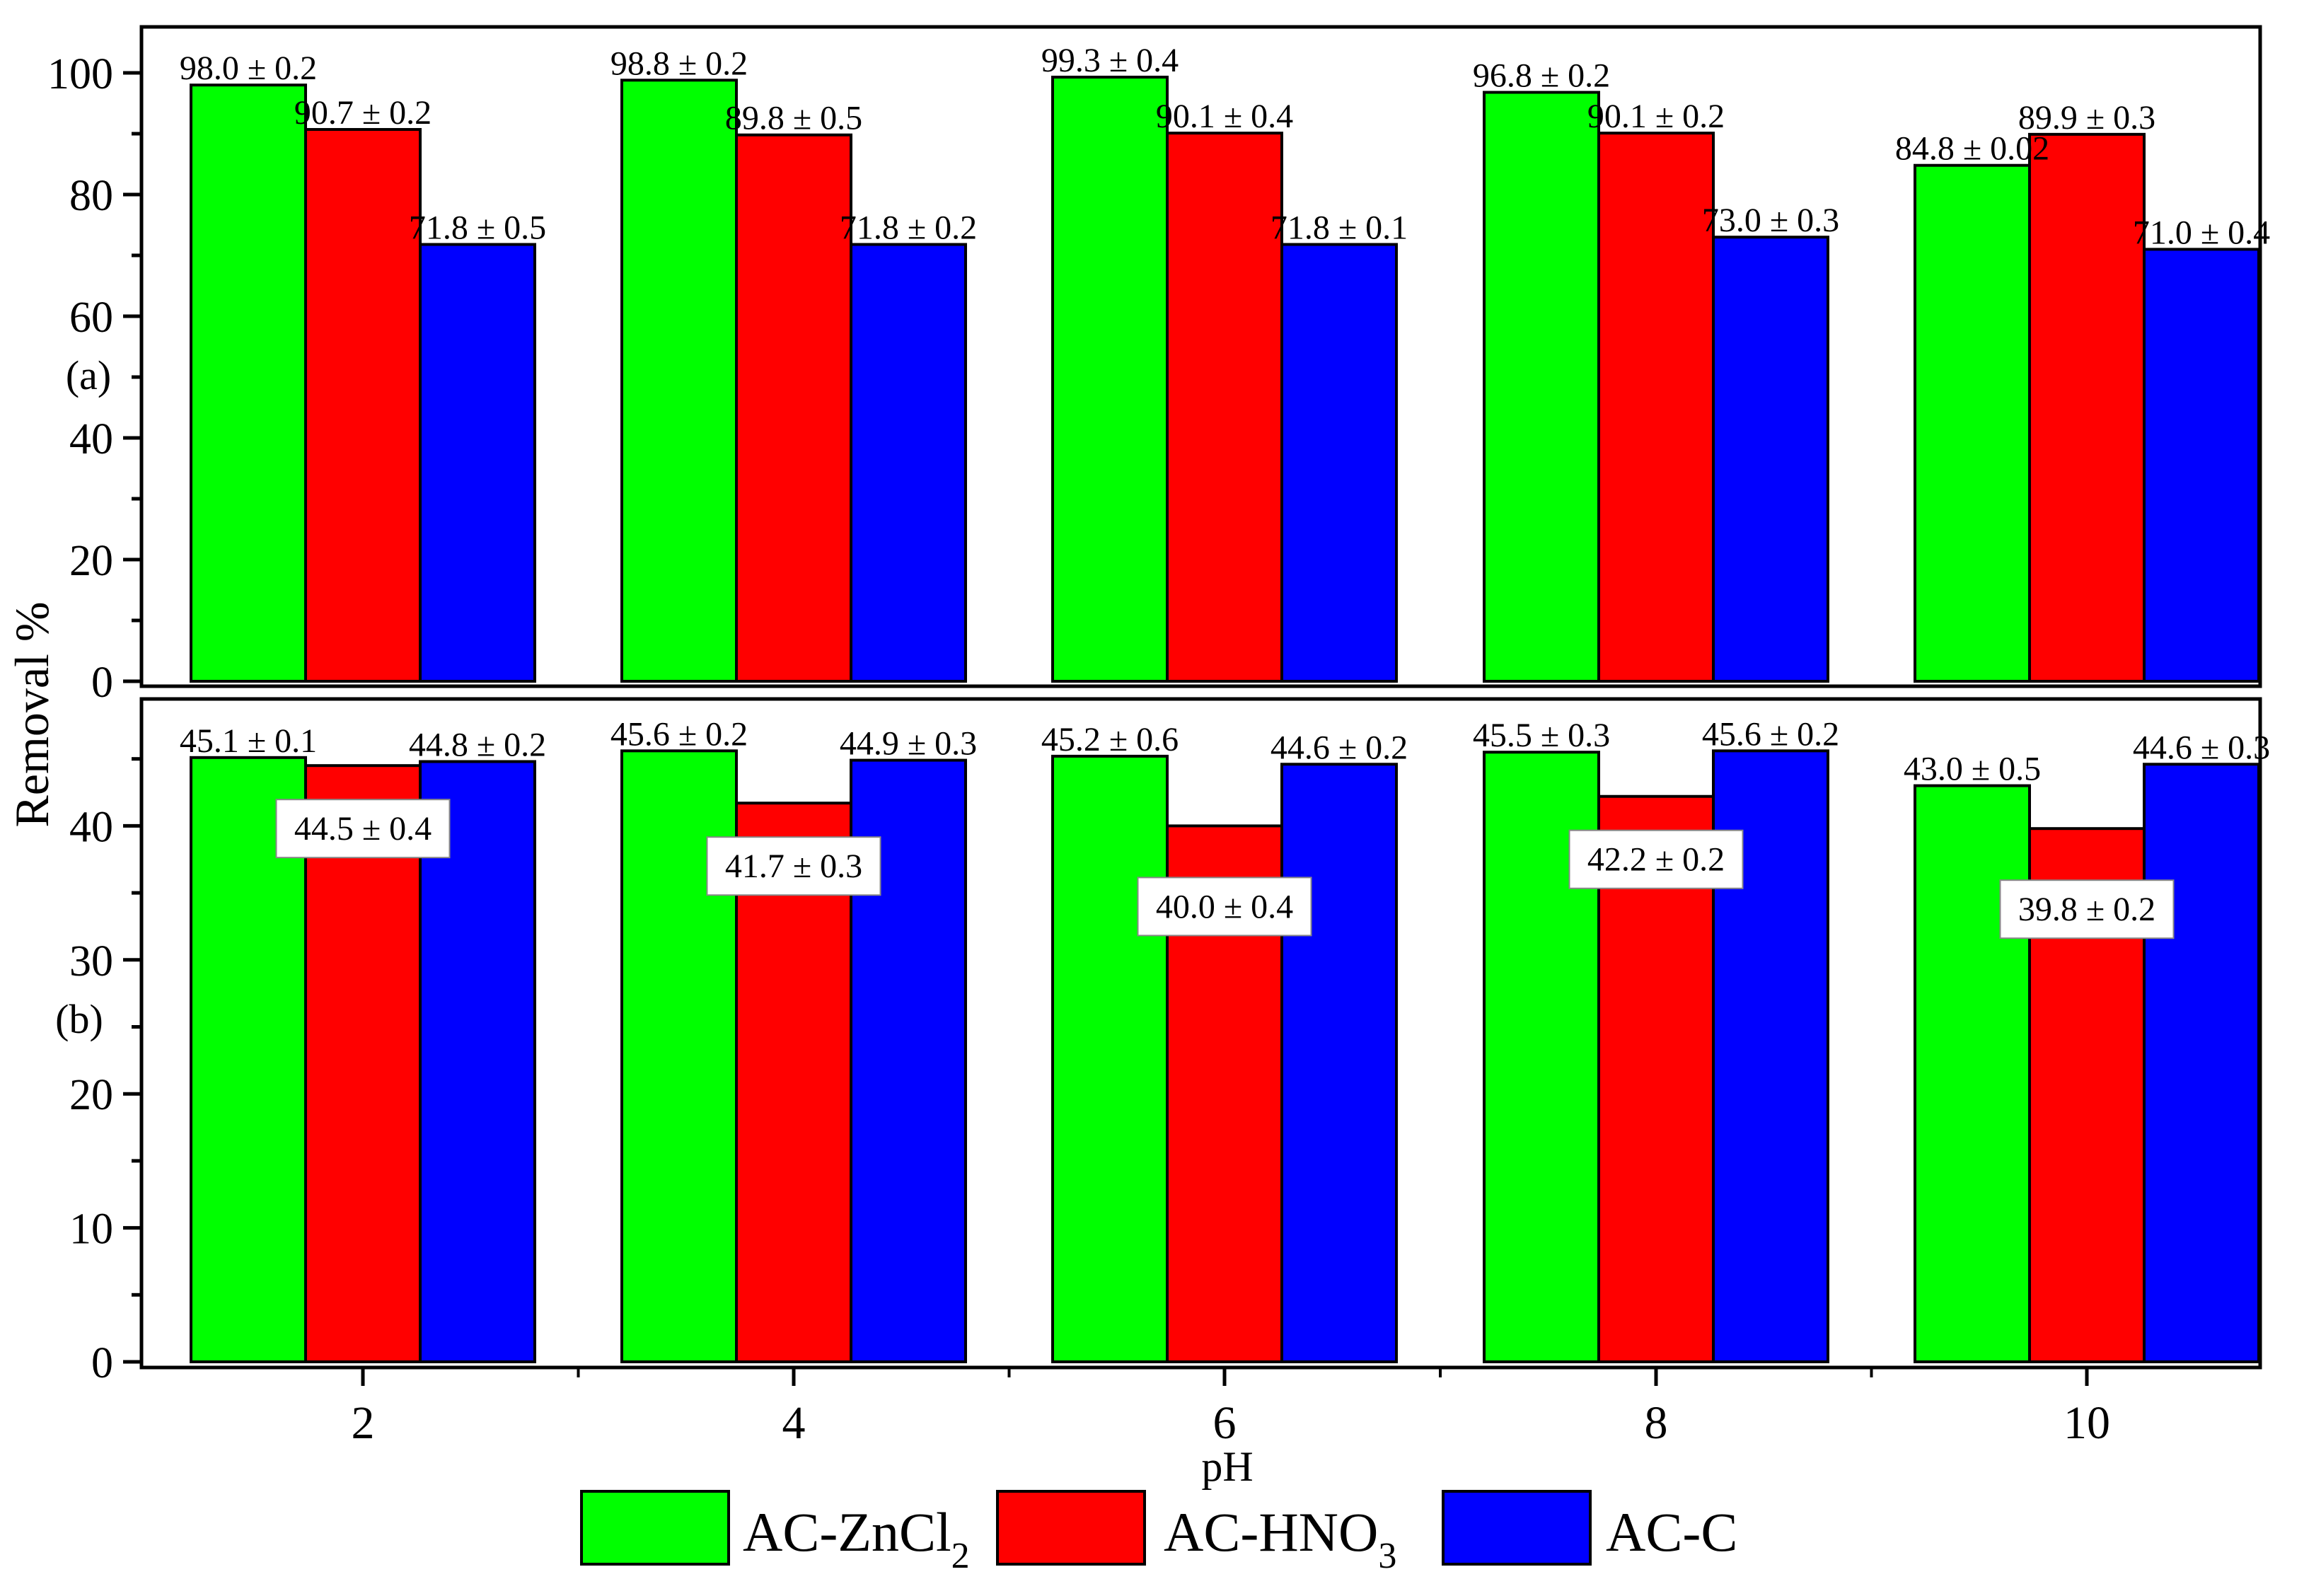  I want to click on legend-label: AC-C, so click(1671, 1532).